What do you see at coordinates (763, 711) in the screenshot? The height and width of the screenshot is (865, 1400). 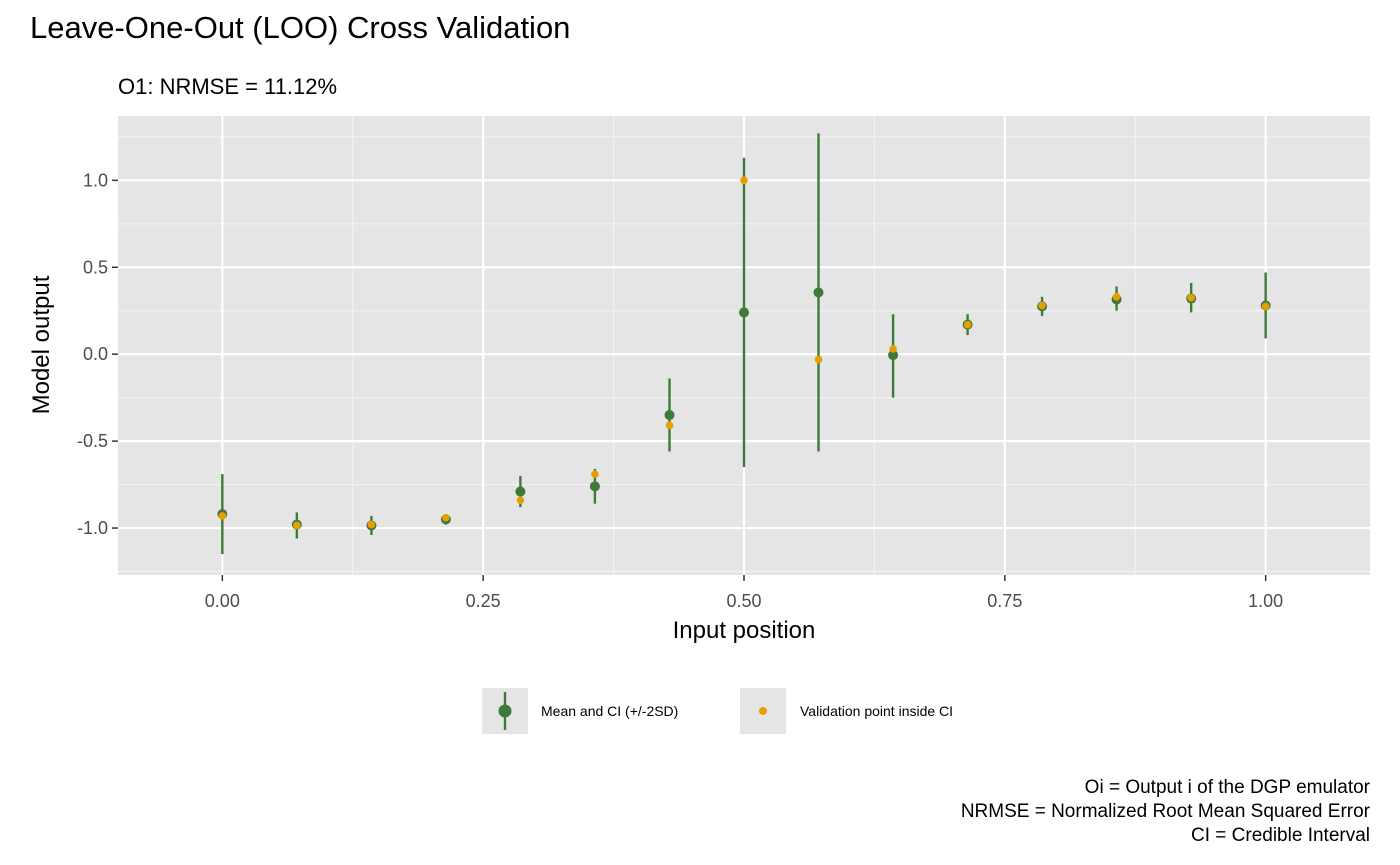 I see `legend-validation-point` at bounding box center [763, 711].